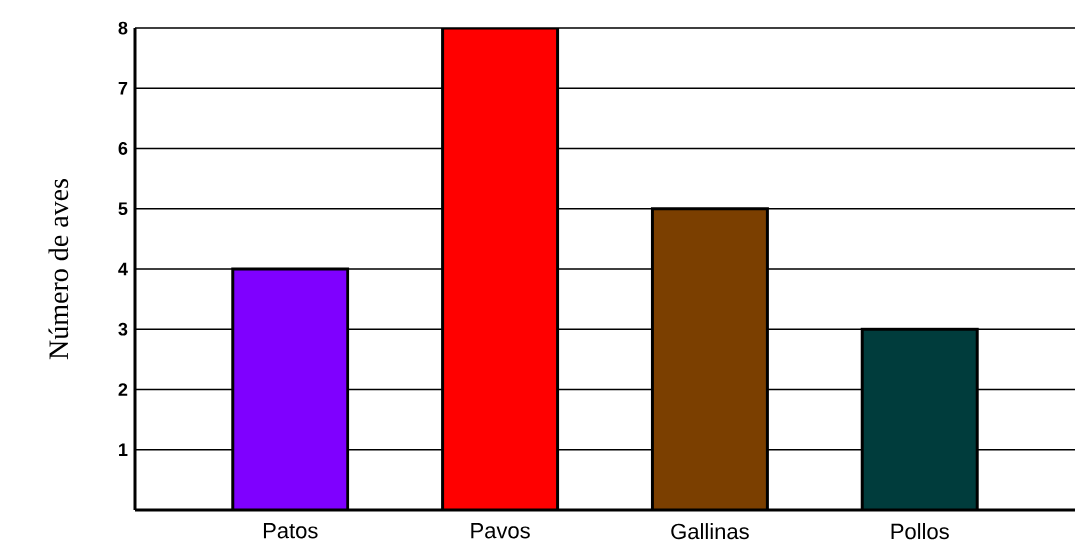 This screenshot has width=1084, height=556. Describe the element at coordinates (123, 148) in the screenshot. I see `y-tick-label: 6` at that location.